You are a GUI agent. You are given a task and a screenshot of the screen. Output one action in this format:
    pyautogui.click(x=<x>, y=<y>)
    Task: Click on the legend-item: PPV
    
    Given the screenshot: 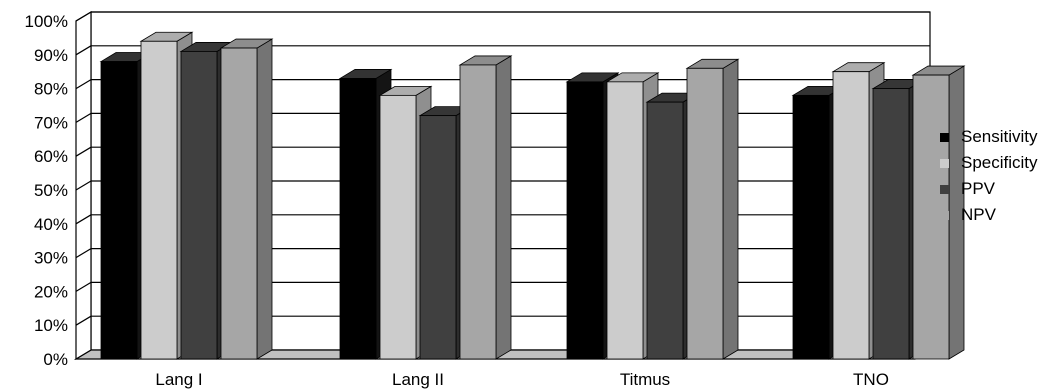 What is the action you would take?
    pyautogui.click(x=989, y=189)
    